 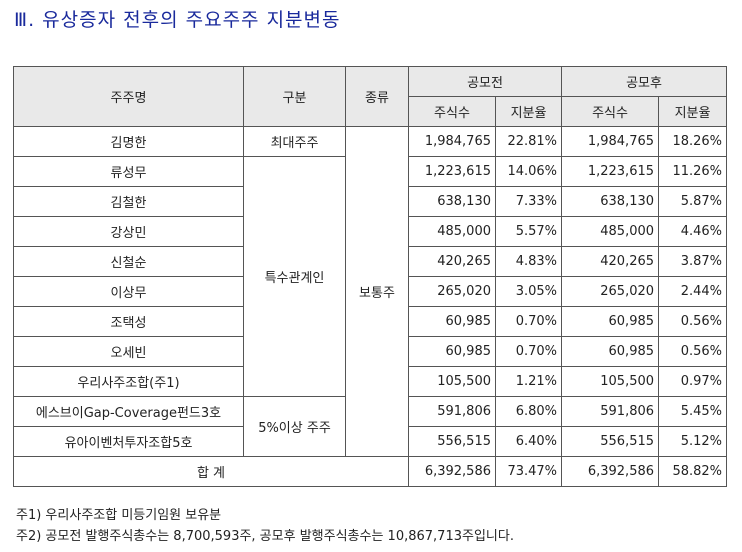 What do you see at coordinates (693, 291) in the screenshot?
I see `after-ratio: 2.44%` at bounding box center [693, 291].